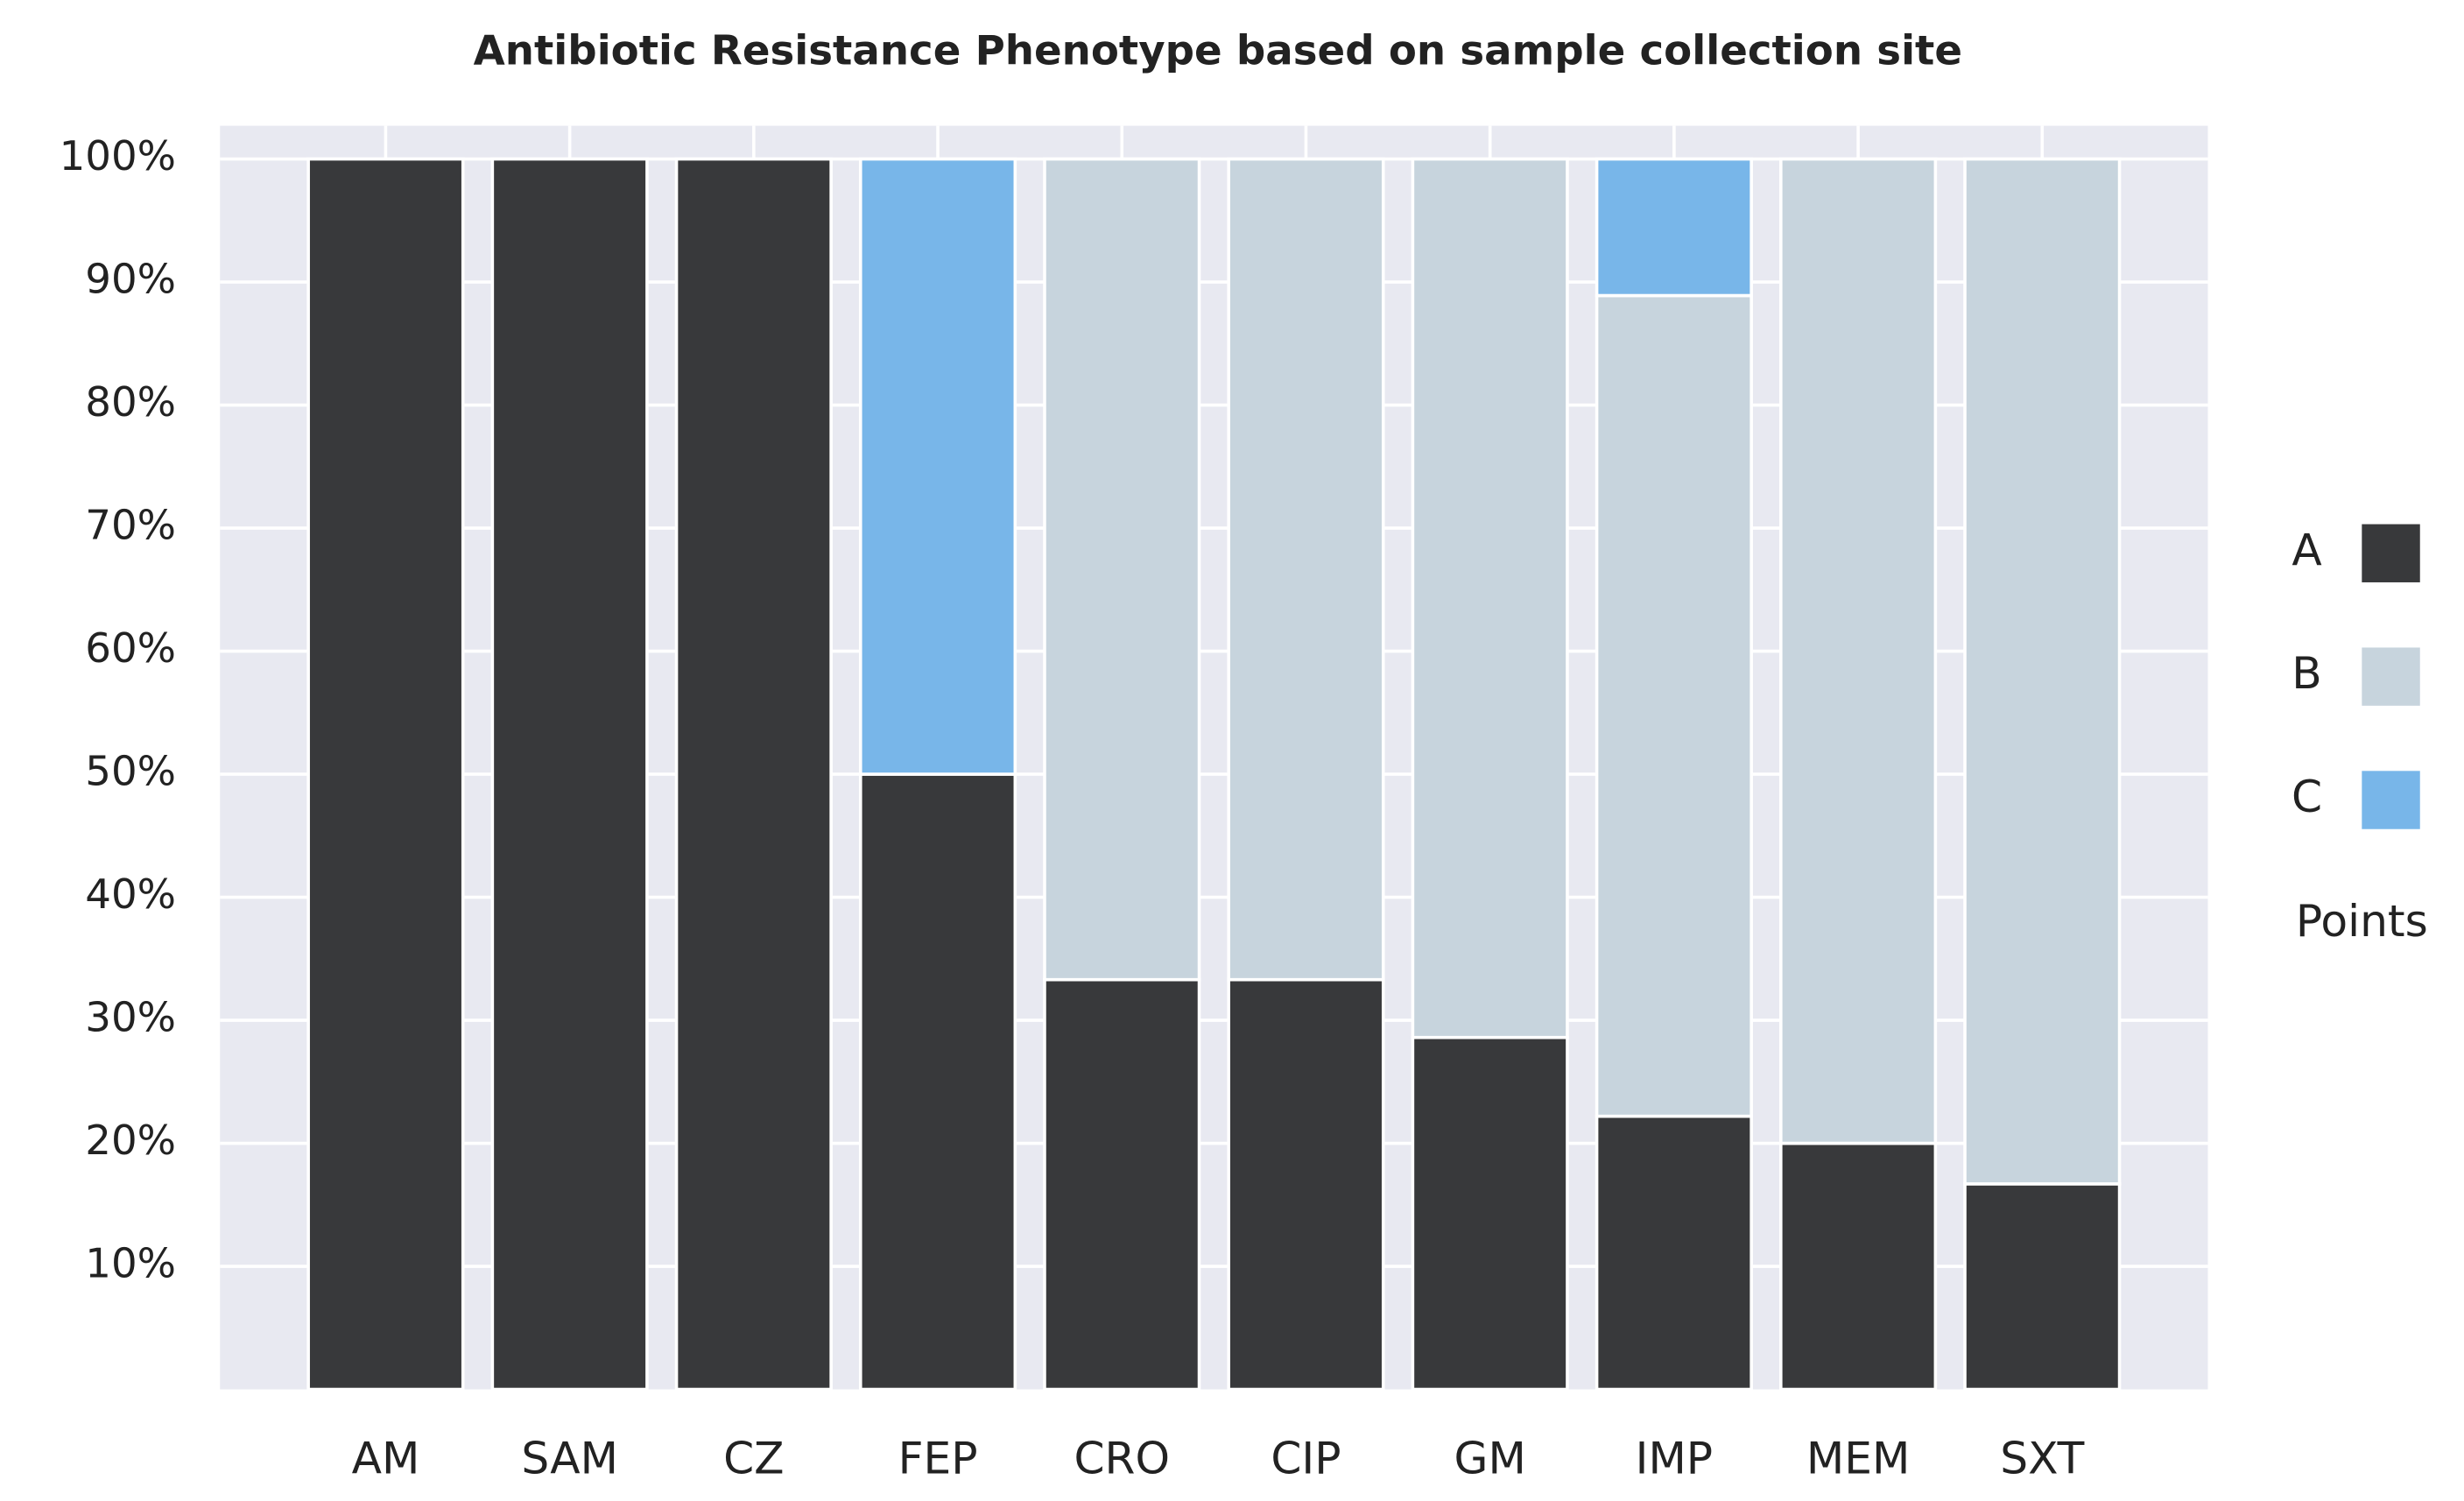 The height and width of the screenshot is (1501, 2464). What do you see at coordinates (130, 895) in the screenshot?
I see `y-tick-label: 40%` at bounding box center [130, 895].